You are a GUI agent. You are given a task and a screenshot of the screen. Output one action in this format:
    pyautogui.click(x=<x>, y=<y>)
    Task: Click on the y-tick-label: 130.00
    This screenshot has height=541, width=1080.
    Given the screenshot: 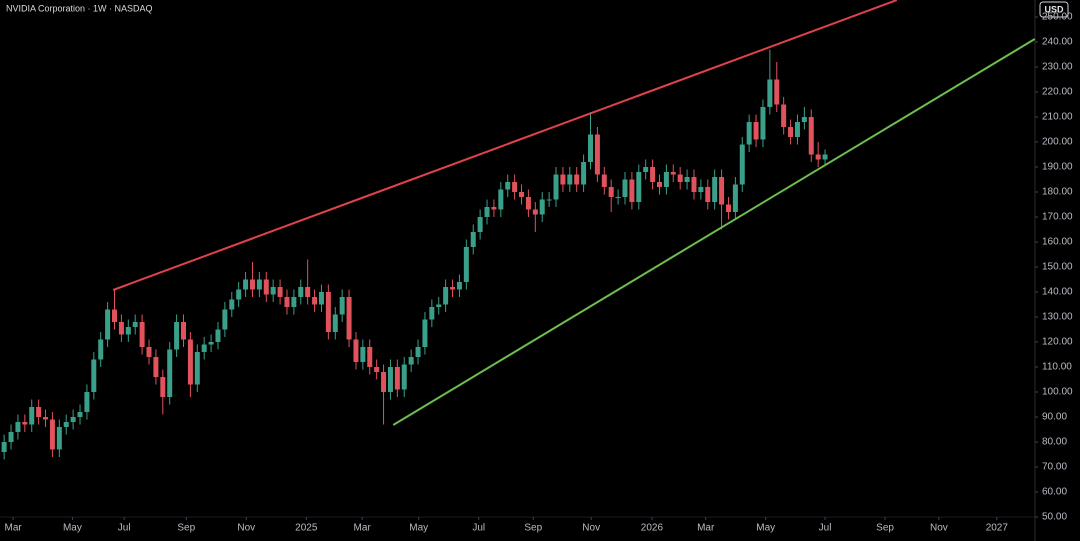 What is the action you would take?
    pyautogui.click(x=1057, y=317)
    